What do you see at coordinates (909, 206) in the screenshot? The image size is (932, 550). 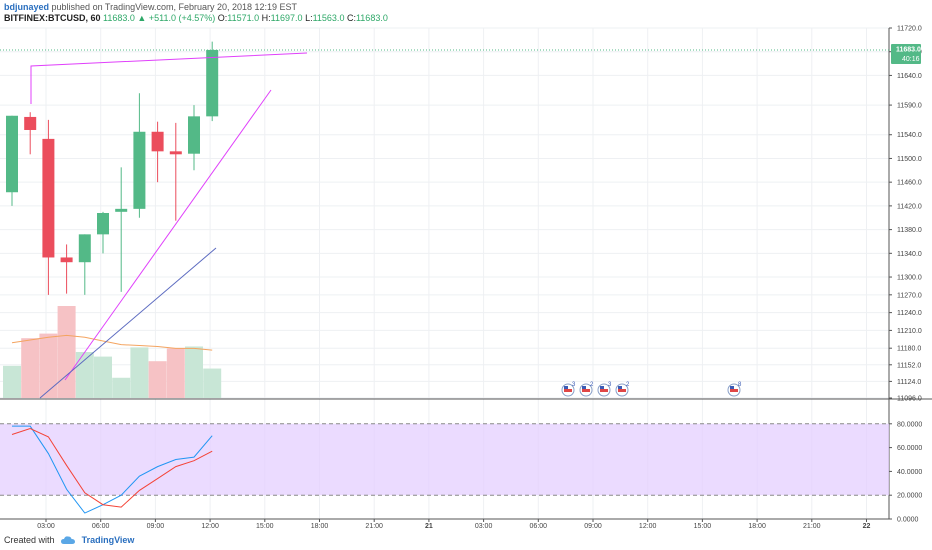 I see `price-tick-label: 11420.0` at bounding box center [909, 206].